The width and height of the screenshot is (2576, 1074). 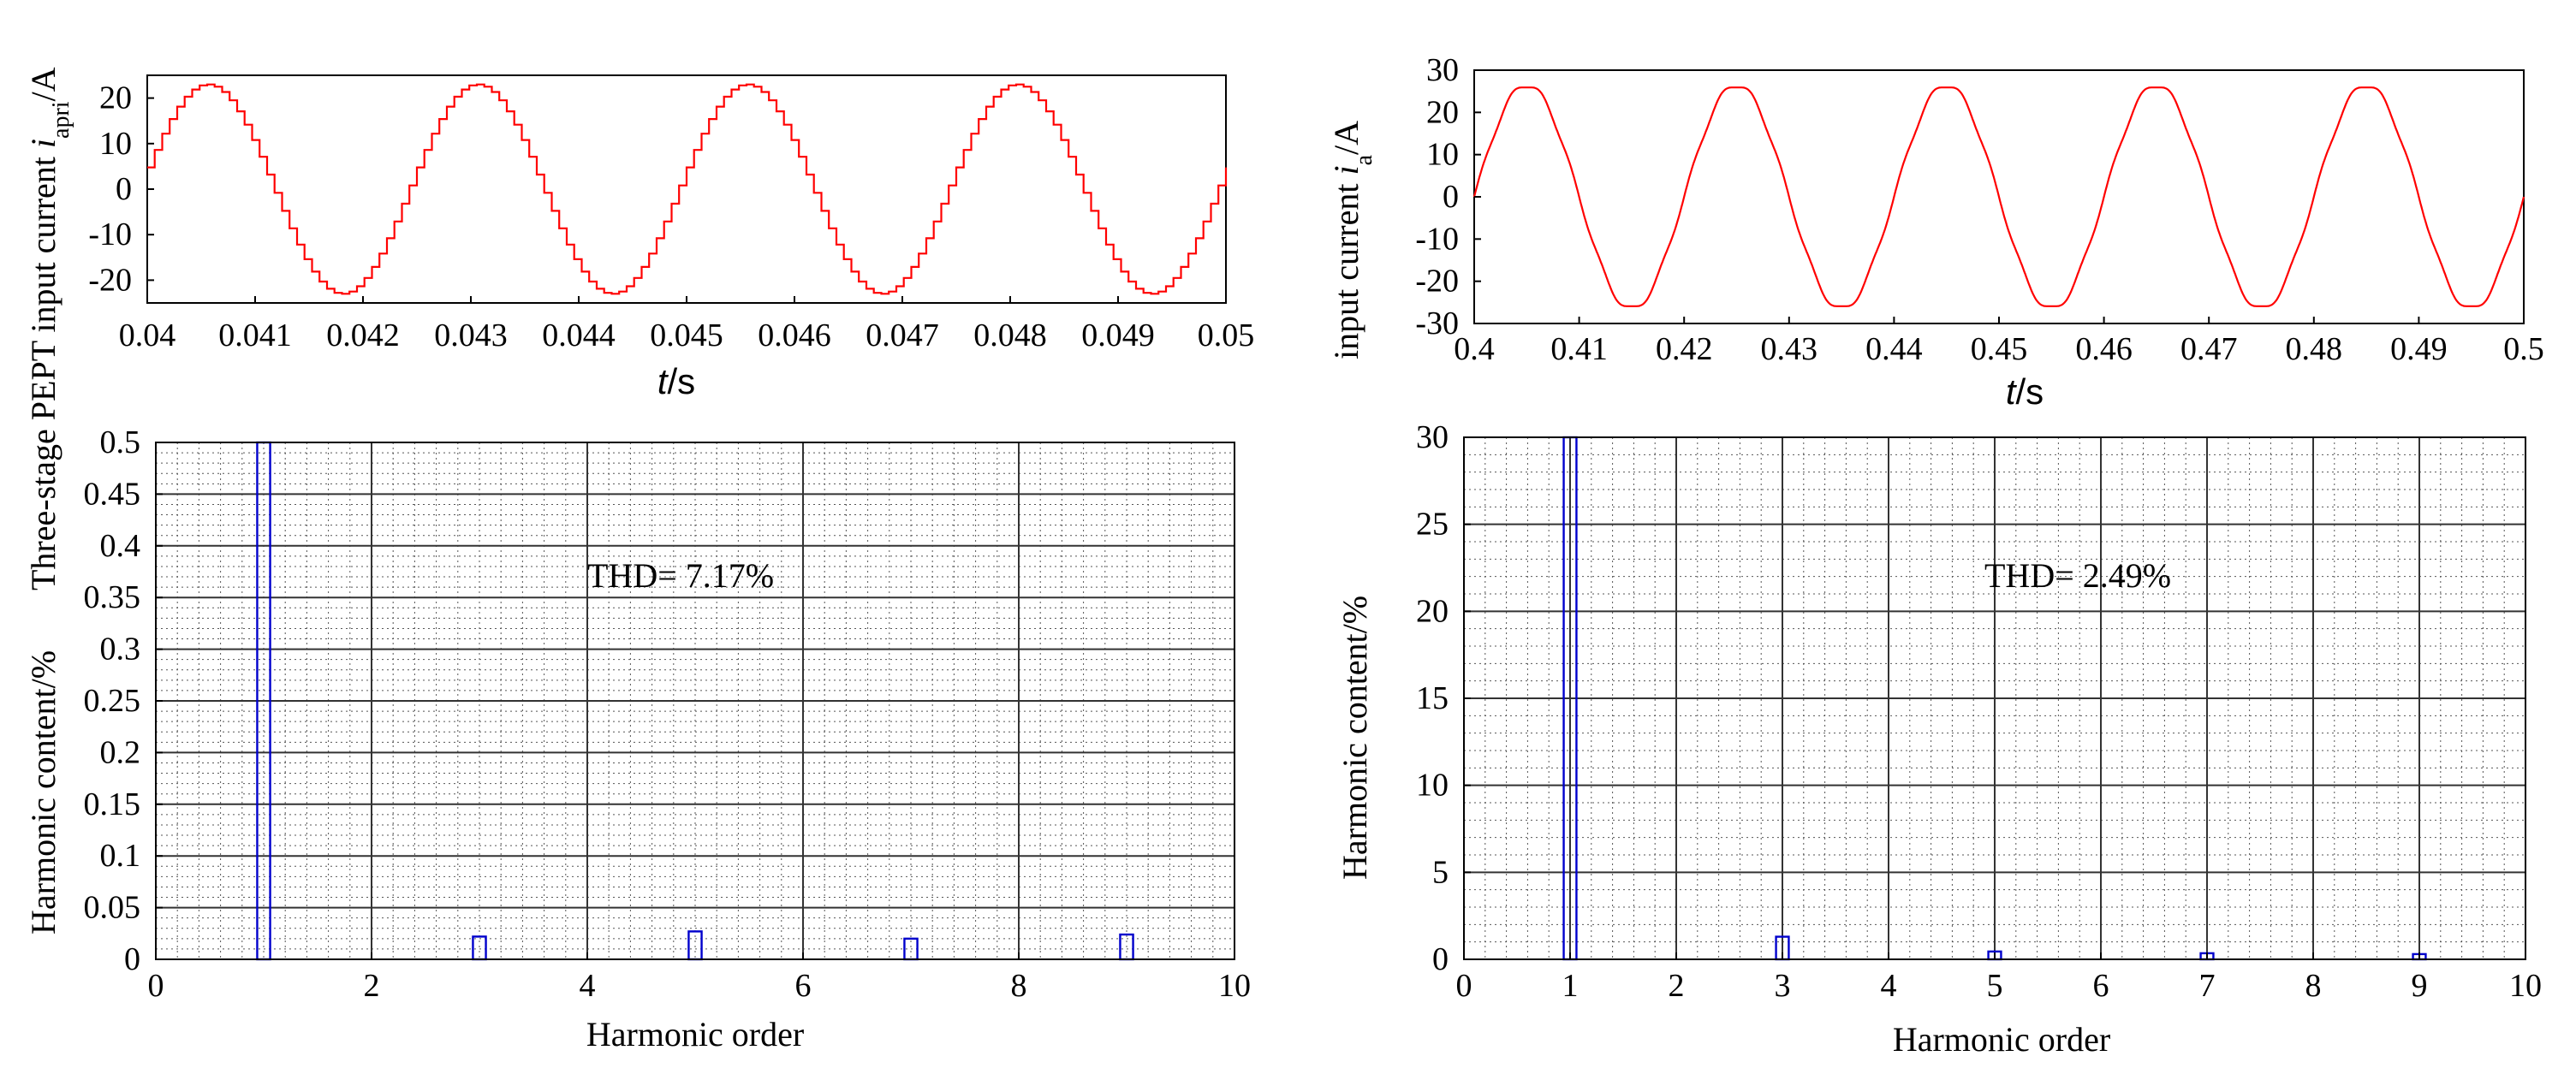 What do you see at coordinates (1352, 240) in the screenshot?
I see `y-axis-label-top-right: input current ia/A` at bounding box center [1352, 240].